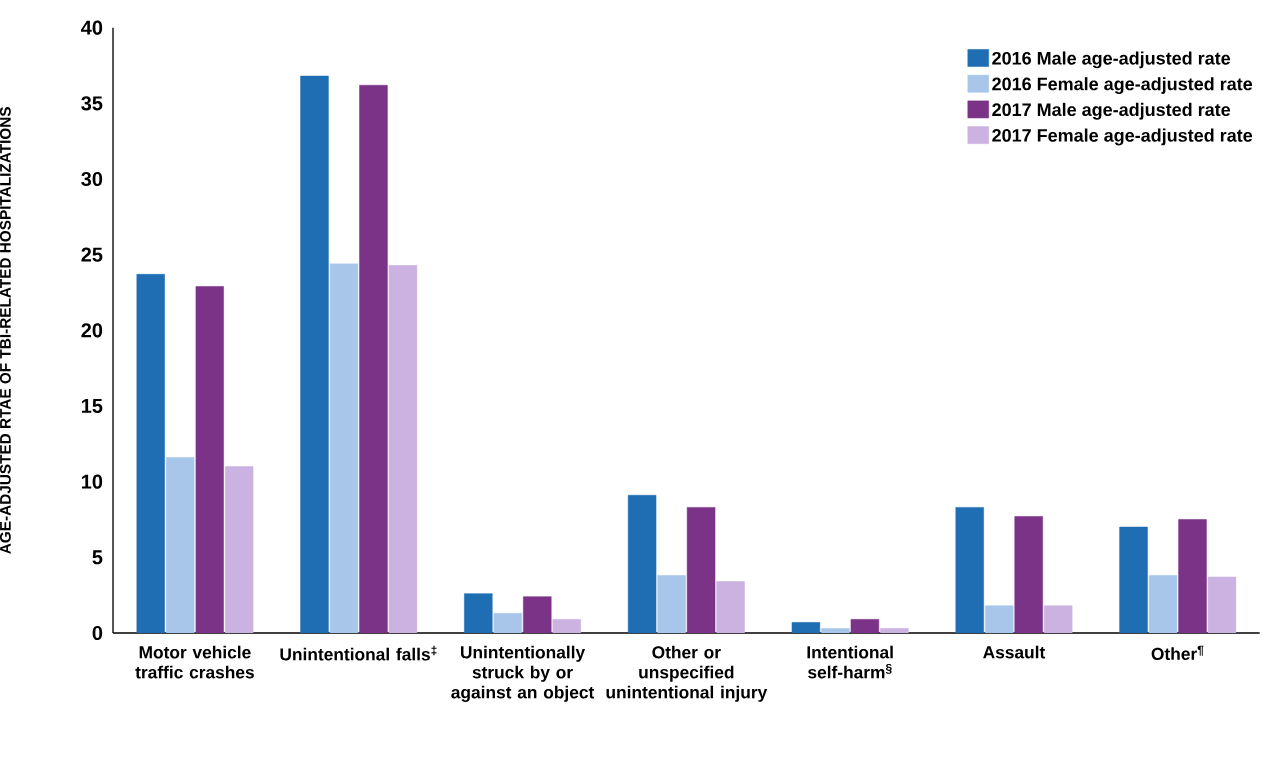 This screenshot has width=1266, height=758. Describe the element at coordinates (92, 254) in the screenshot. I see `y-tick-label: 25` at that location.